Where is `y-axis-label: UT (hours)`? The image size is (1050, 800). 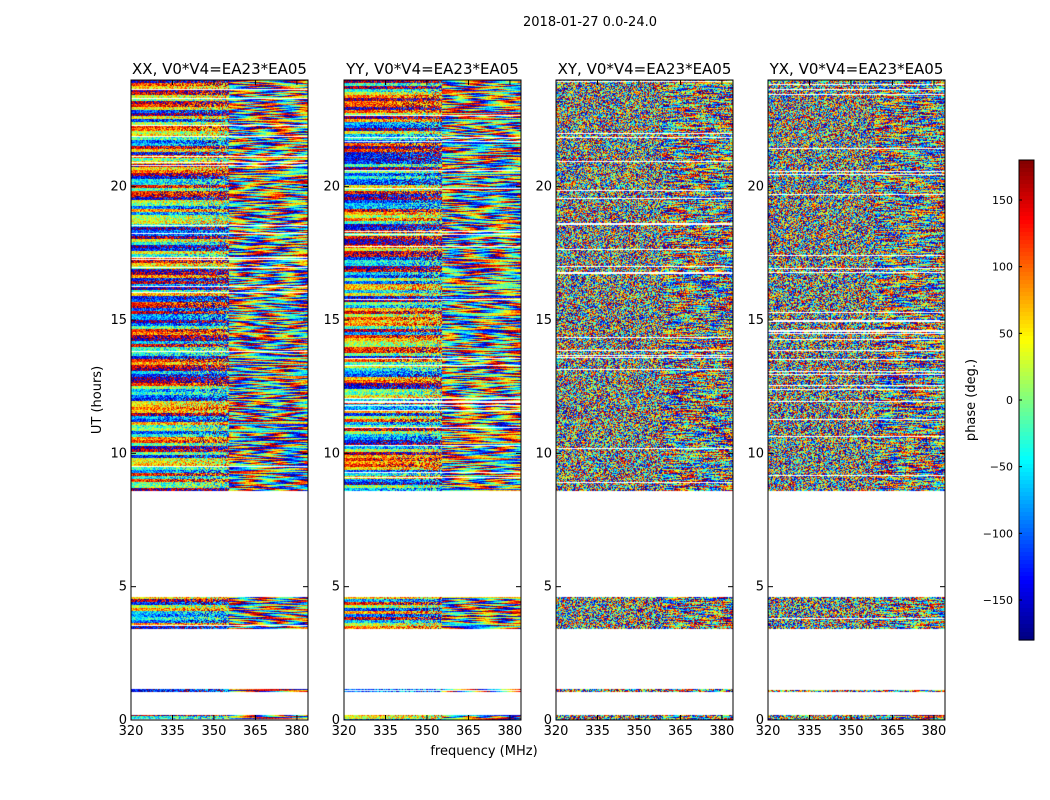 y-axis-label: UT (hours) is located at coordinates (97, 400).